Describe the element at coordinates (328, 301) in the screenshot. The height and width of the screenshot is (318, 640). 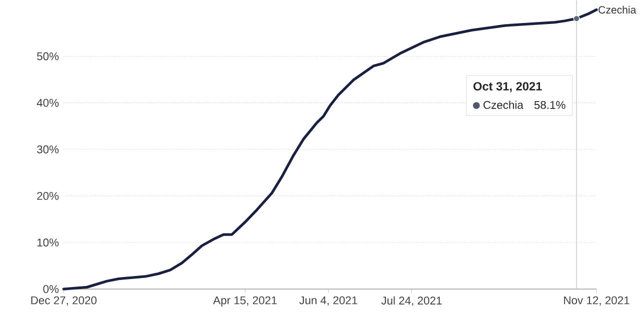
I see `x-tick-label: Jun 4, 2021` at that location.